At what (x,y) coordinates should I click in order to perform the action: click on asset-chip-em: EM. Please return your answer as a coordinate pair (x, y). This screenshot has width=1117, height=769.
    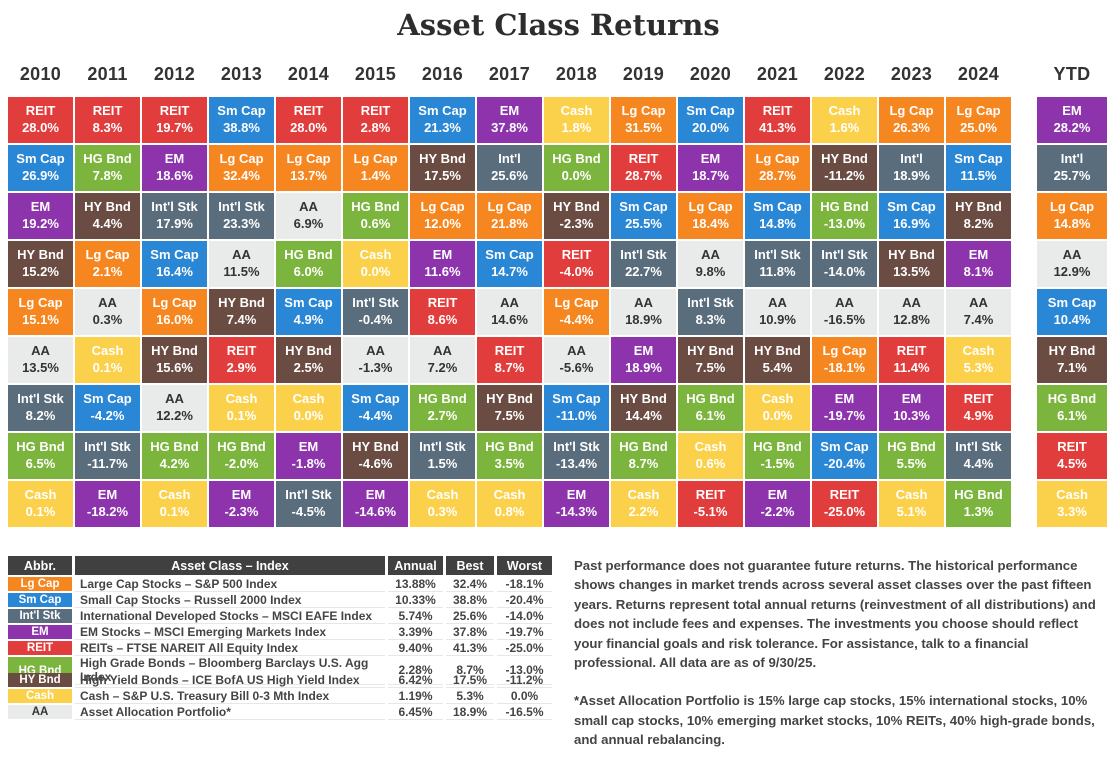
    Looking at the image, I should click on (40, 632).